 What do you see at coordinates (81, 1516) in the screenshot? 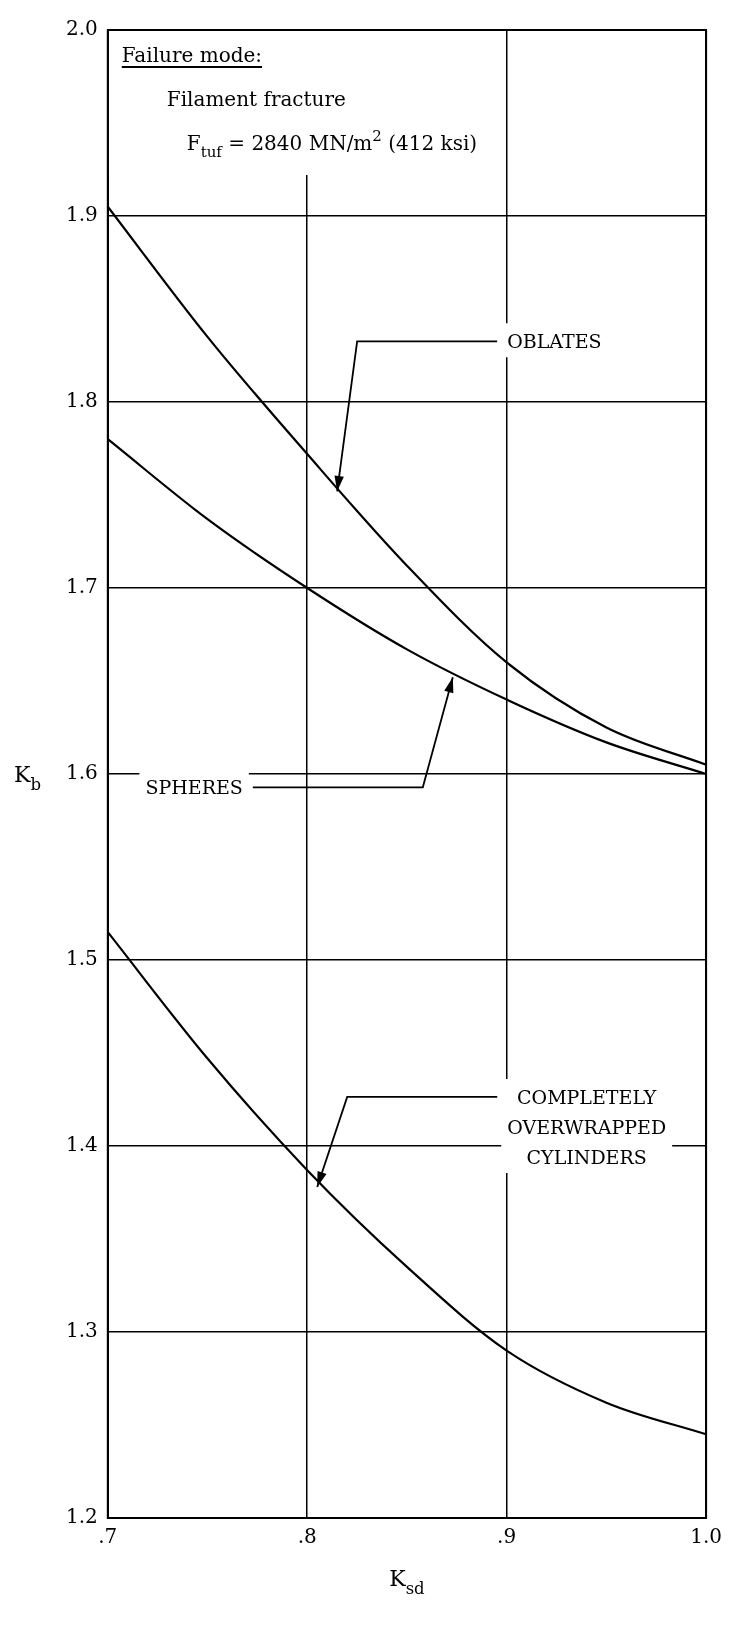
I see `y-tick-label: 1.2` at bounding box center [81, 1516].